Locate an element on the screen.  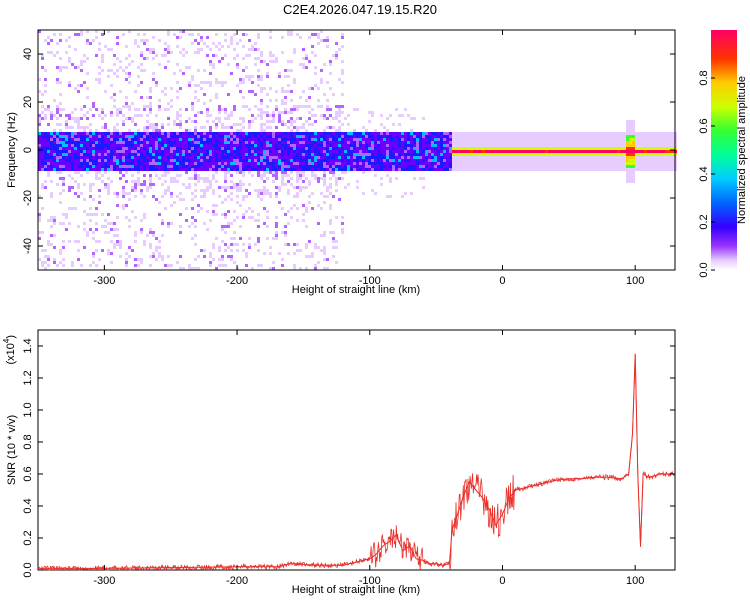
spectrogram-y-tick-label: 40 is located at coordinates (28, 54).